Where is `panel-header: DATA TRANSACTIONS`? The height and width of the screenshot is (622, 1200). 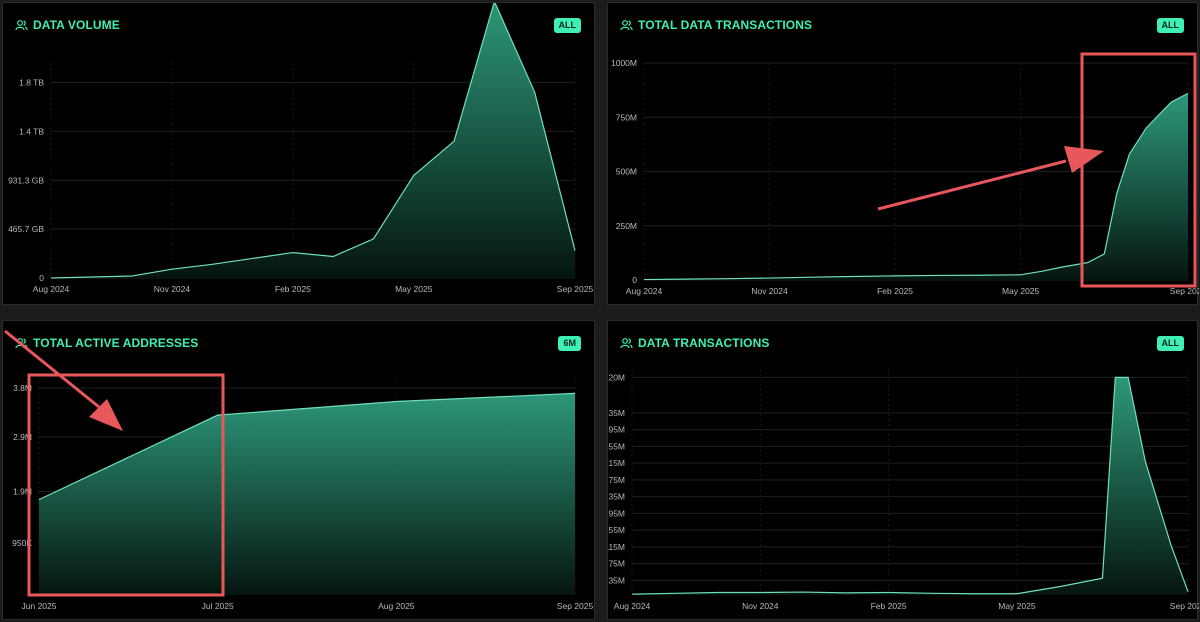
panel-header: DATA TRANSACTIONS is located at coordinates (694, 343).